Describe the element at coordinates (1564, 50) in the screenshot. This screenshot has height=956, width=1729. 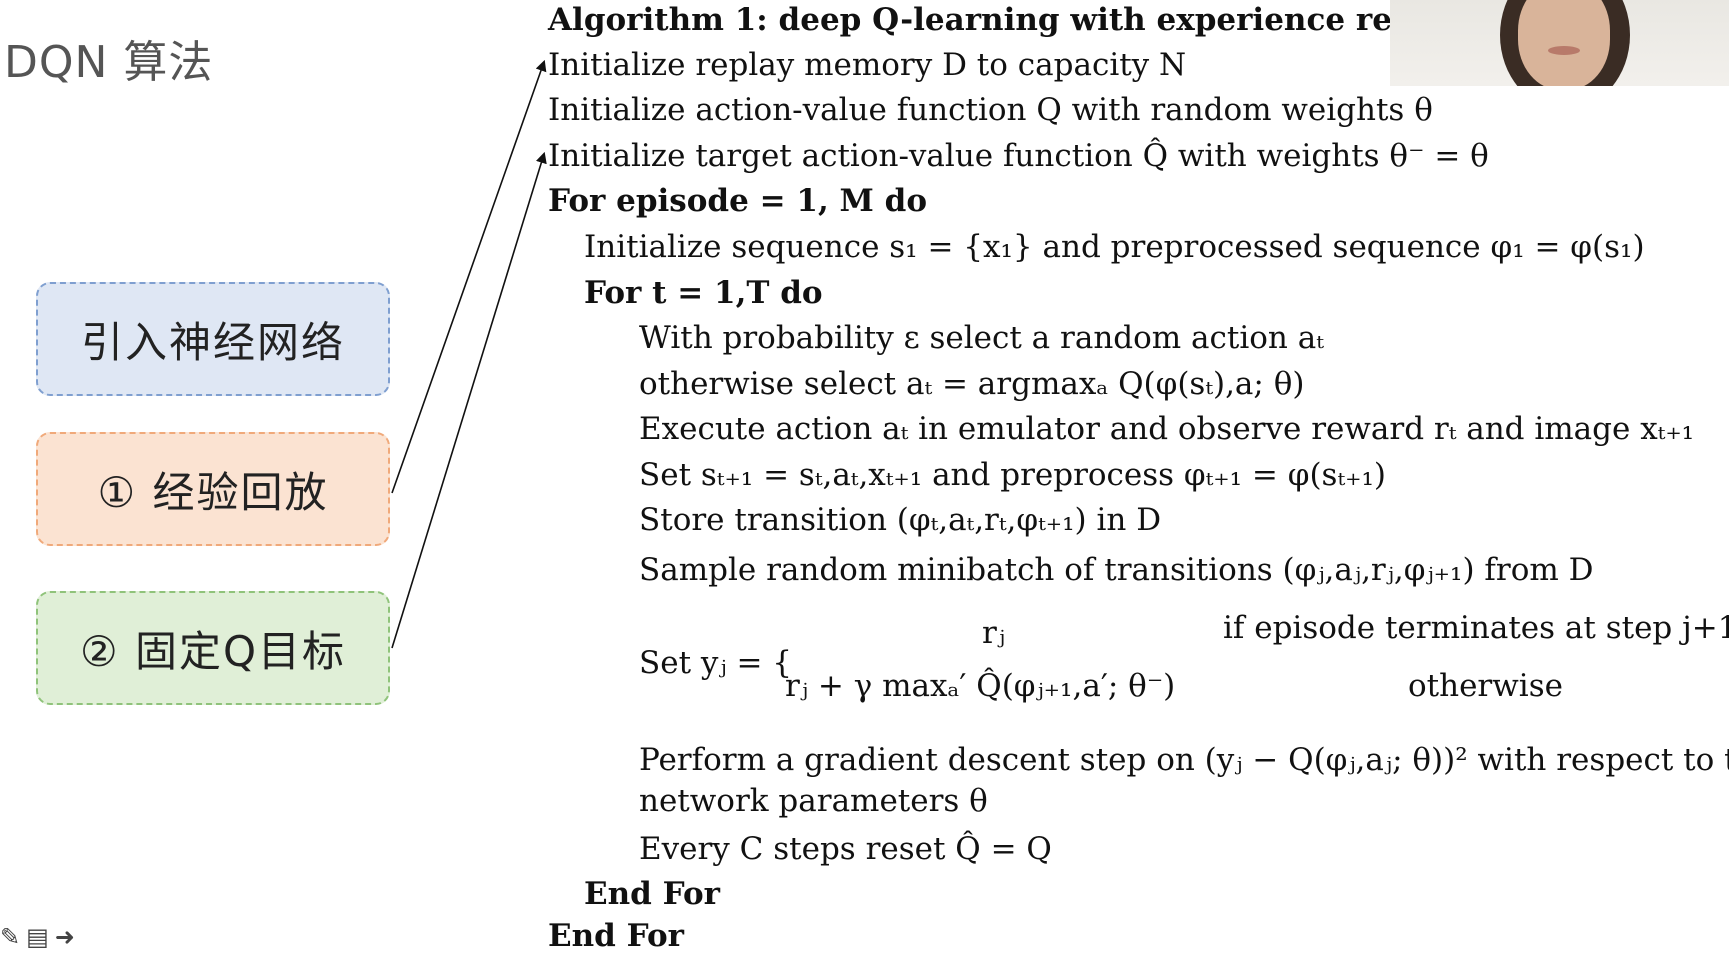
I see `presenter-mouth` at that location.